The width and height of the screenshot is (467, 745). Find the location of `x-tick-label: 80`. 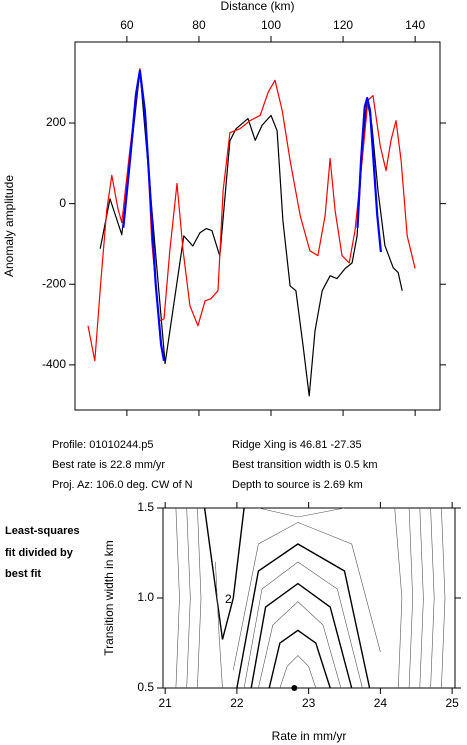

x-tick-label: 80 is located at coordinates (199, 25).